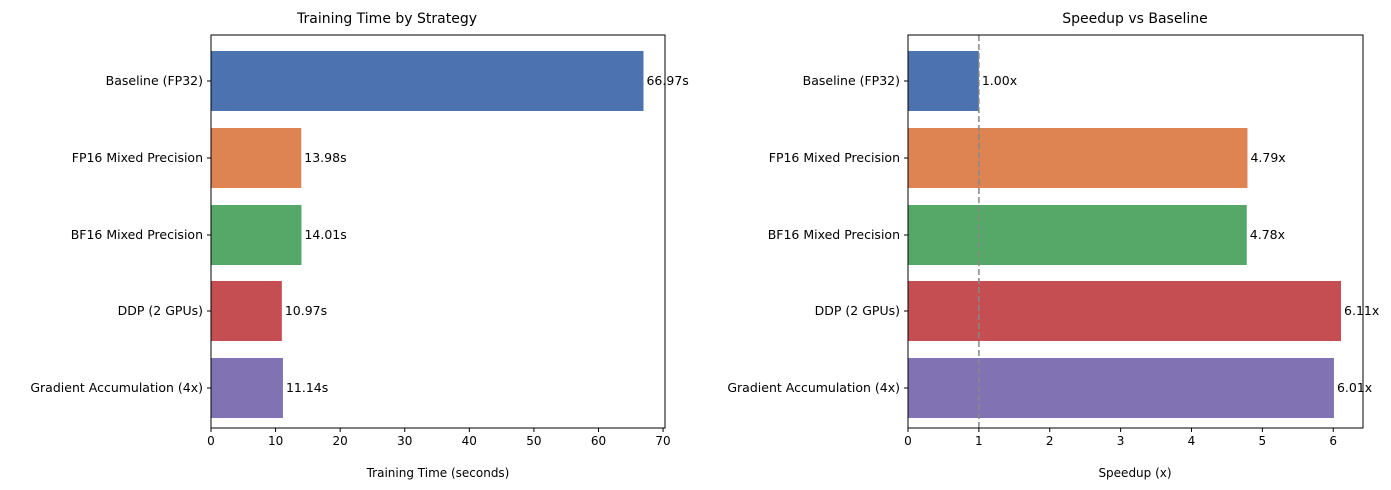 This screenshot has height=490, width=1391. What do you see at coordinates (386, 19) in the screenshot?
I see `chart-title: Training Time by Strategy` at bounding box center [386, 19].